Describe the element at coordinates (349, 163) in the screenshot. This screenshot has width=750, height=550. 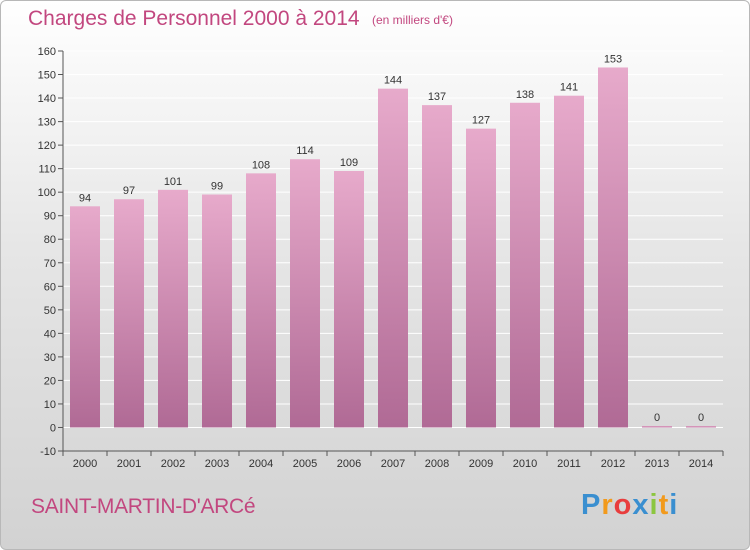
I see `data-label-2006: 109` at that location.